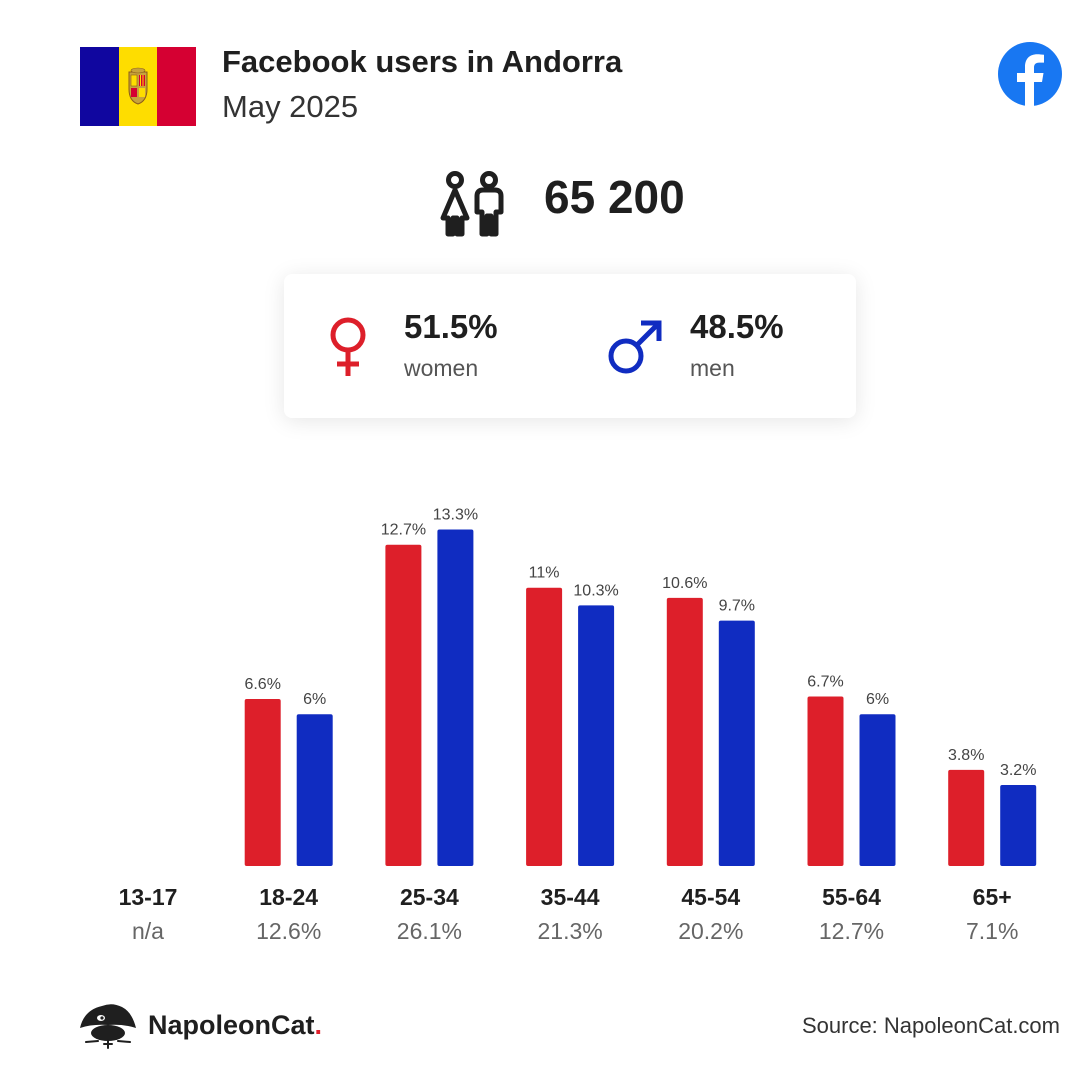 The height and width of the screenshot is (1080, 1080). I want to click on women-percentage: 51.5%, so click(451, 326).